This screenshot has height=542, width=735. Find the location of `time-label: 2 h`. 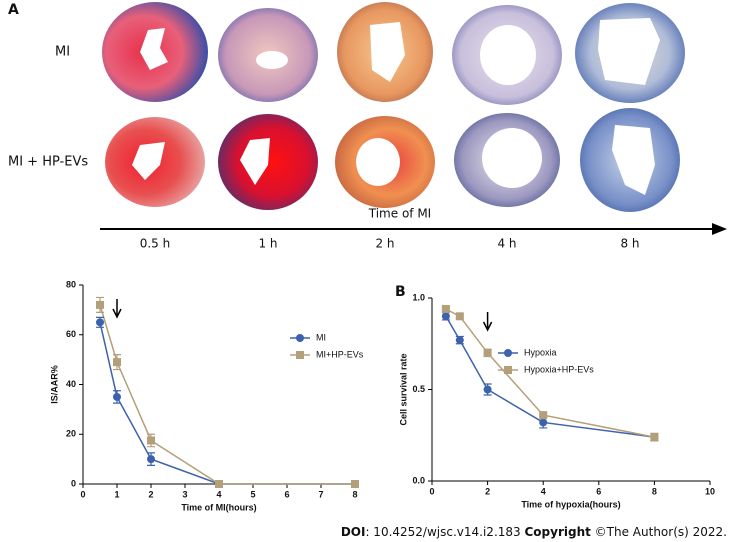

time-label: 2 h is located at coordinates (384, 244).